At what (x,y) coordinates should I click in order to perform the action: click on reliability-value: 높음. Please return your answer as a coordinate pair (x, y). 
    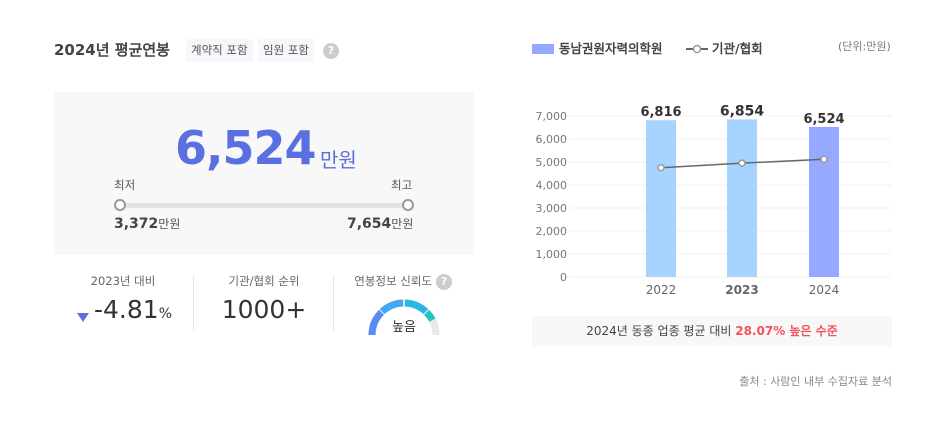
    Looking at the image, I should click on (404, 327).